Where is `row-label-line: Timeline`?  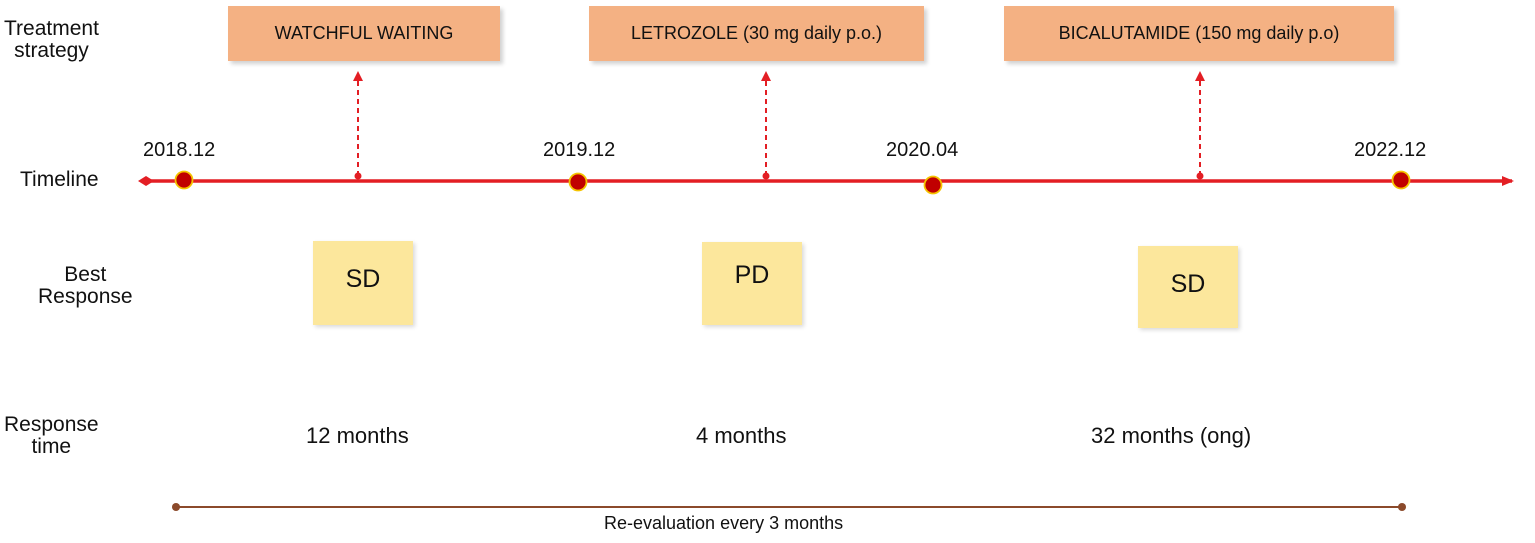 row-label-line: Timeline is located at coordinates (59, 179).